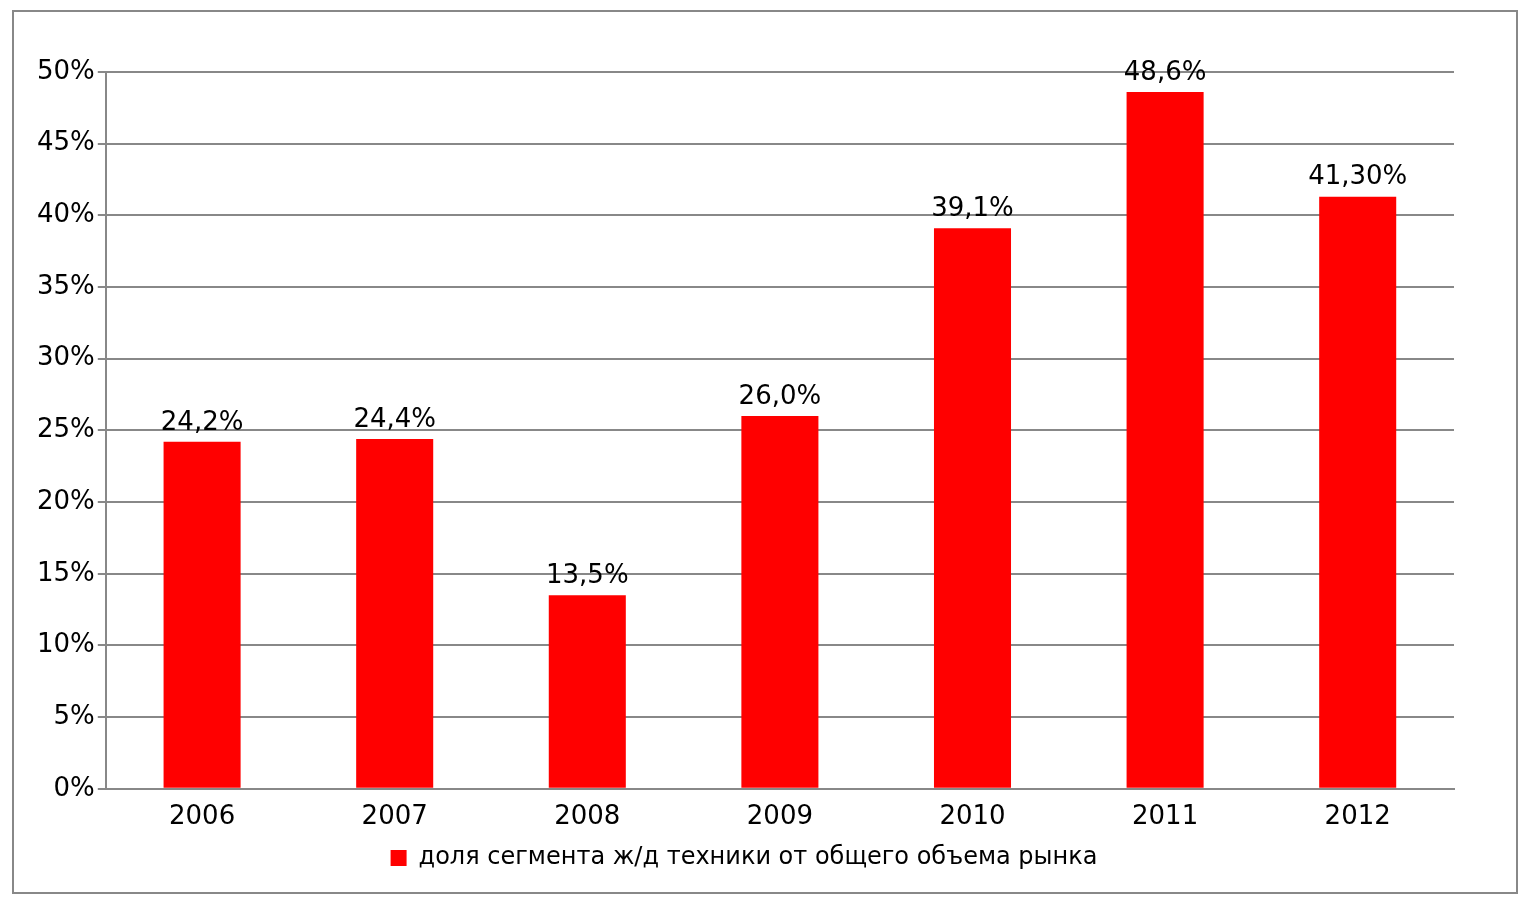 Image resolution: width=1522 pixels, height=898 pixels. Describe the element at coordinates (1165, 815) in the screenshot. I see `x-tick-label: 2011` at that location.